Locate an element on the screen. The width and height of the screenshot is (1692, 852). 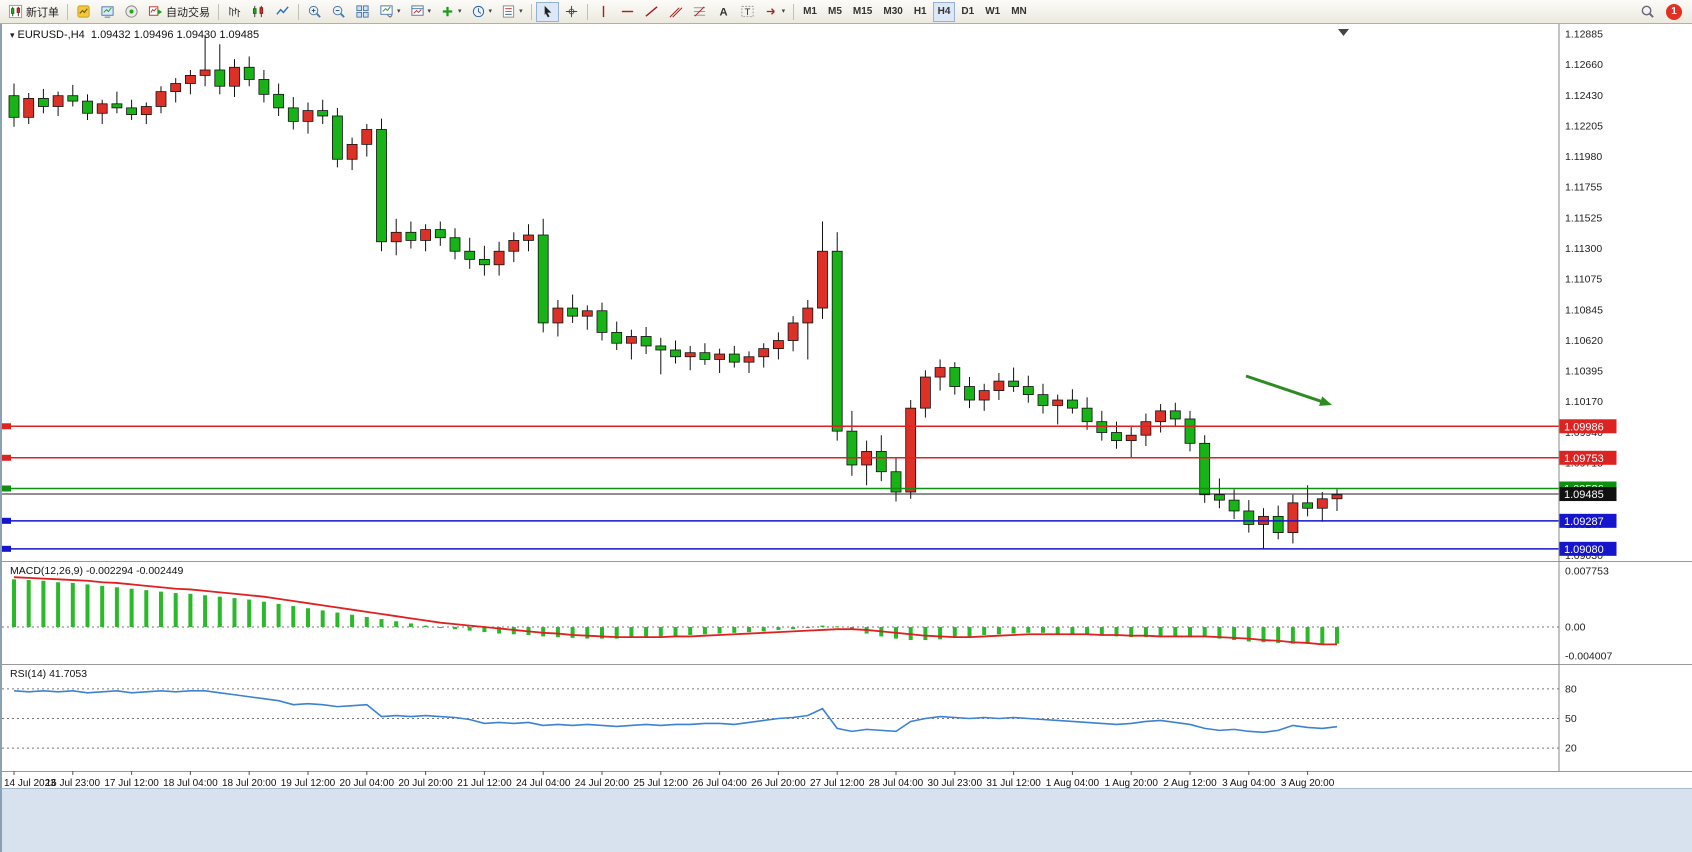
timeframe-m30-button: M30 is located at coordinates (892, 12).